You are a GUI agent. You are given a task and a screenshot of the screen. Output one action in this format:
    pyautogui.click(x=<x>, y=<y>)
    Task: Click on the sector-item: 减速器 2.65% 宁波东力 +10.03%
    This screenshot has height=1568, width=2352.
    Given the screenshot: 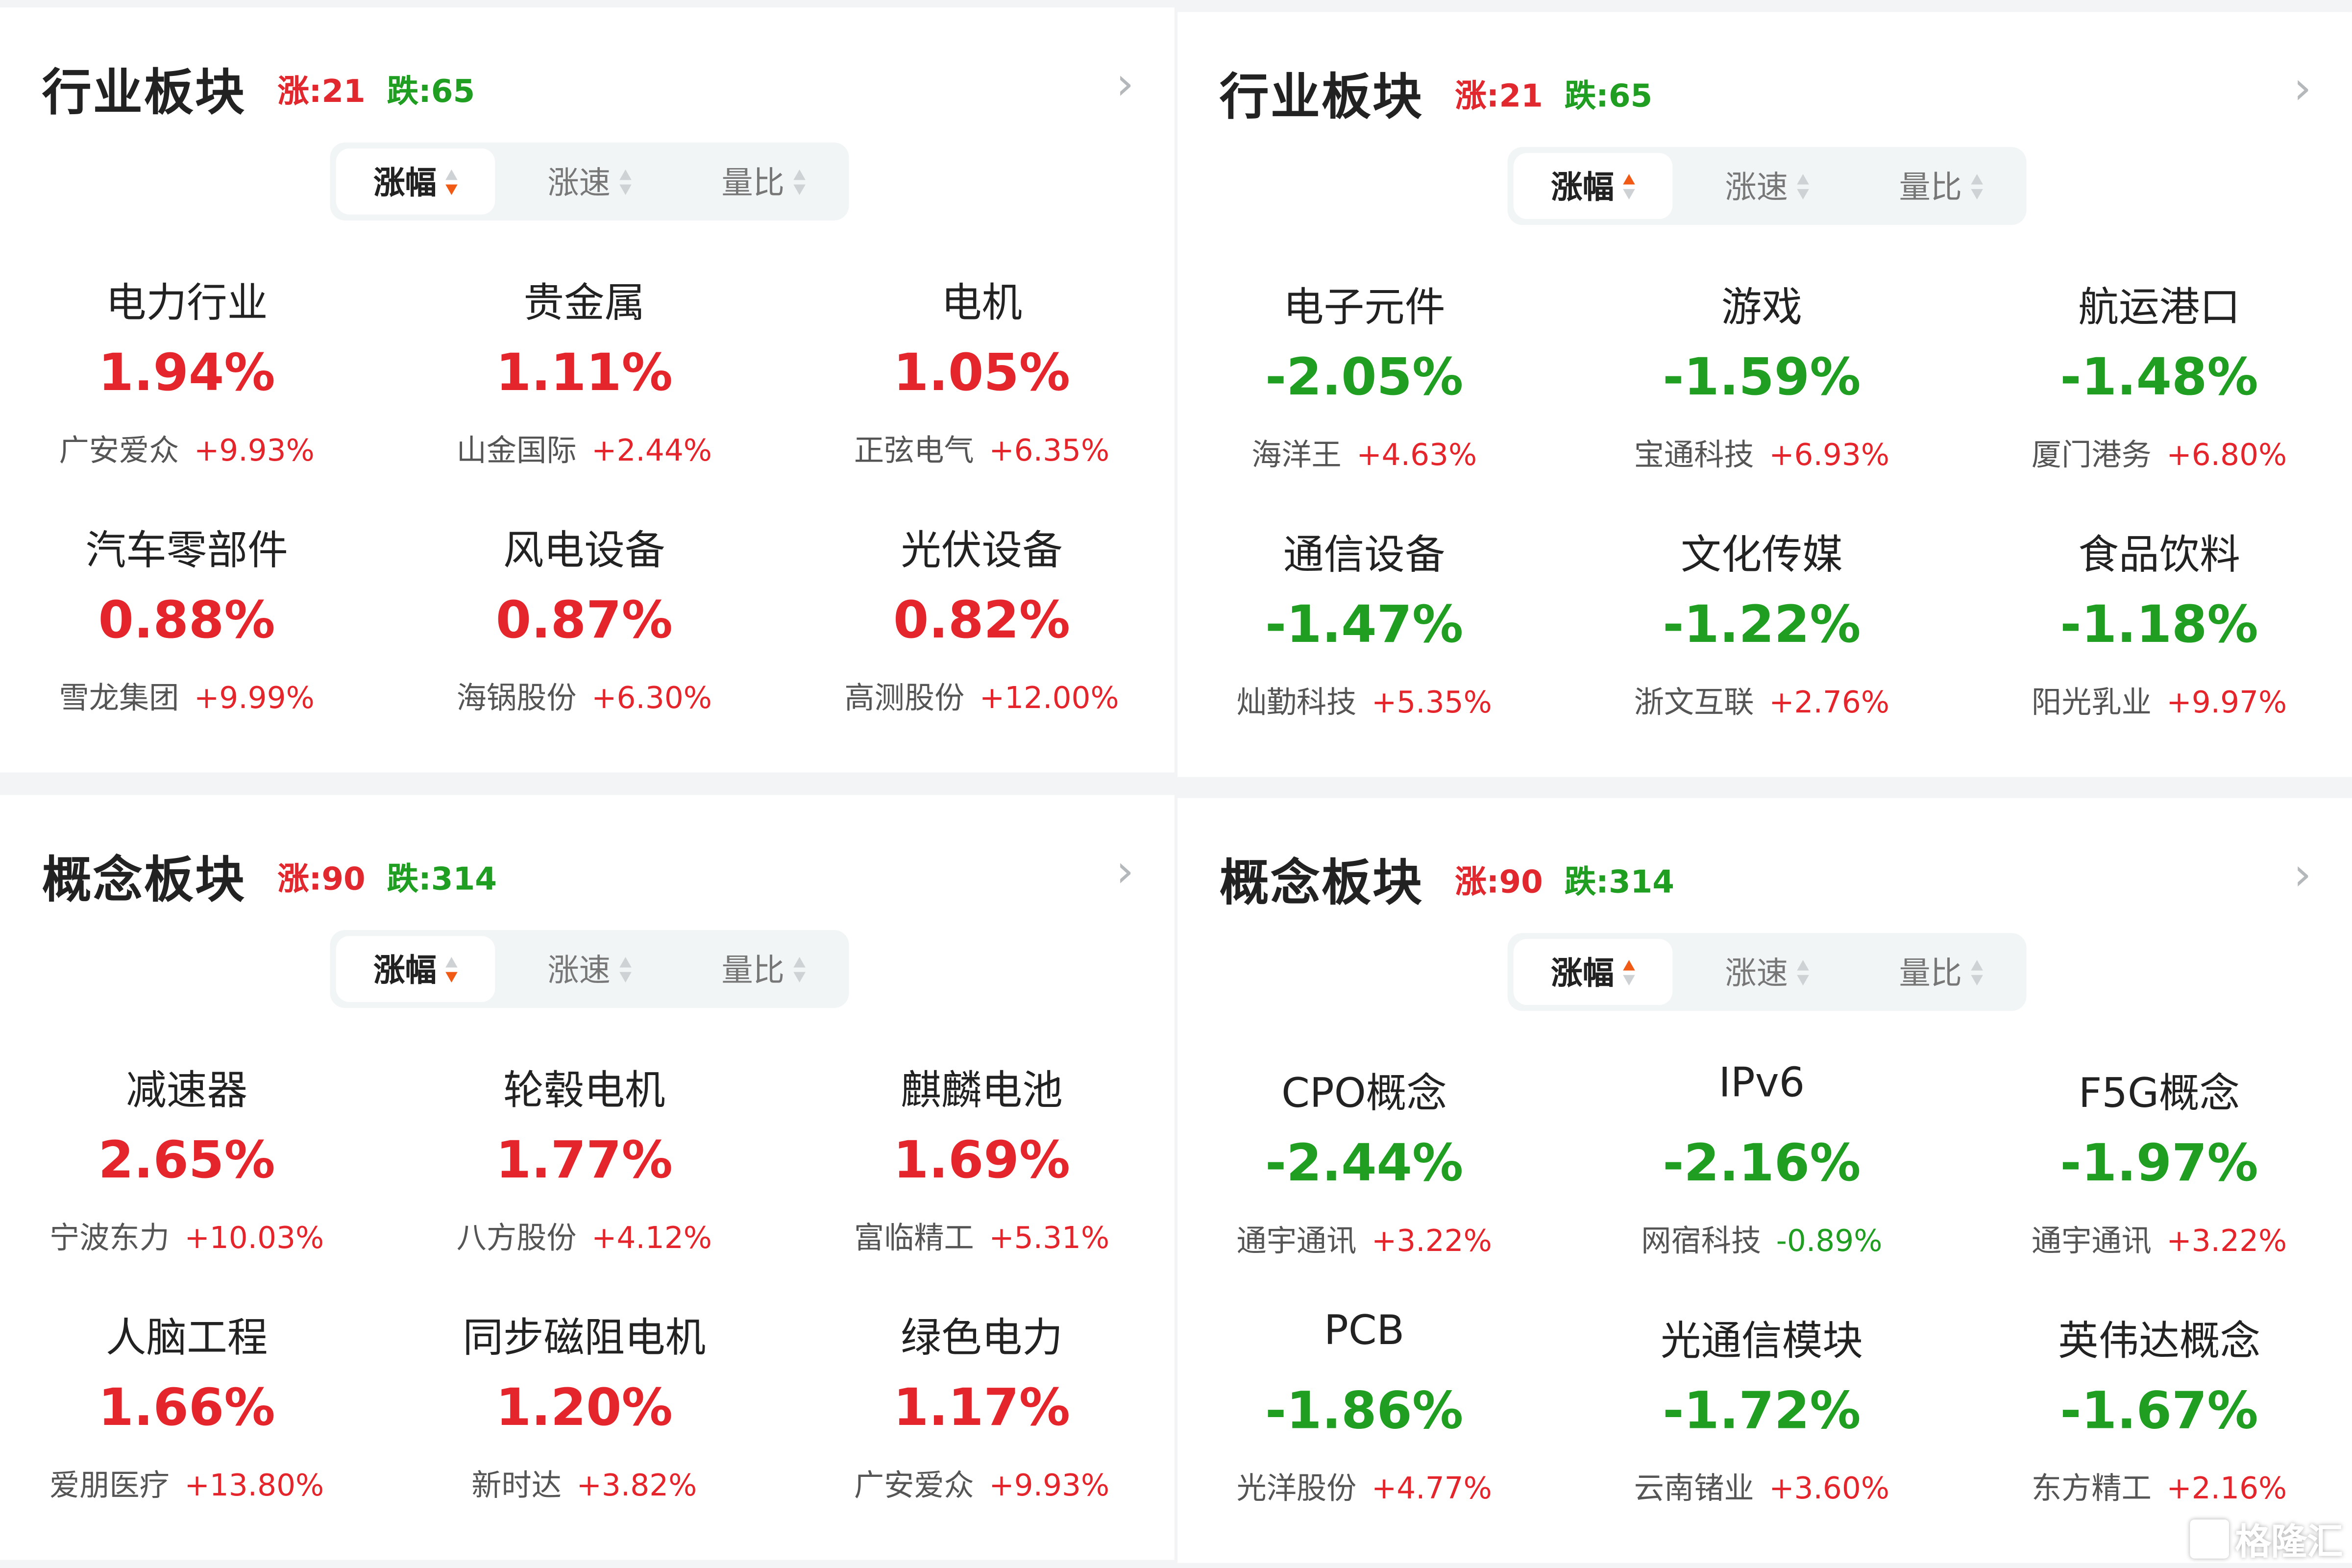 What is the action you would take?
    pyautogui.click(x=193, y=1025)
    